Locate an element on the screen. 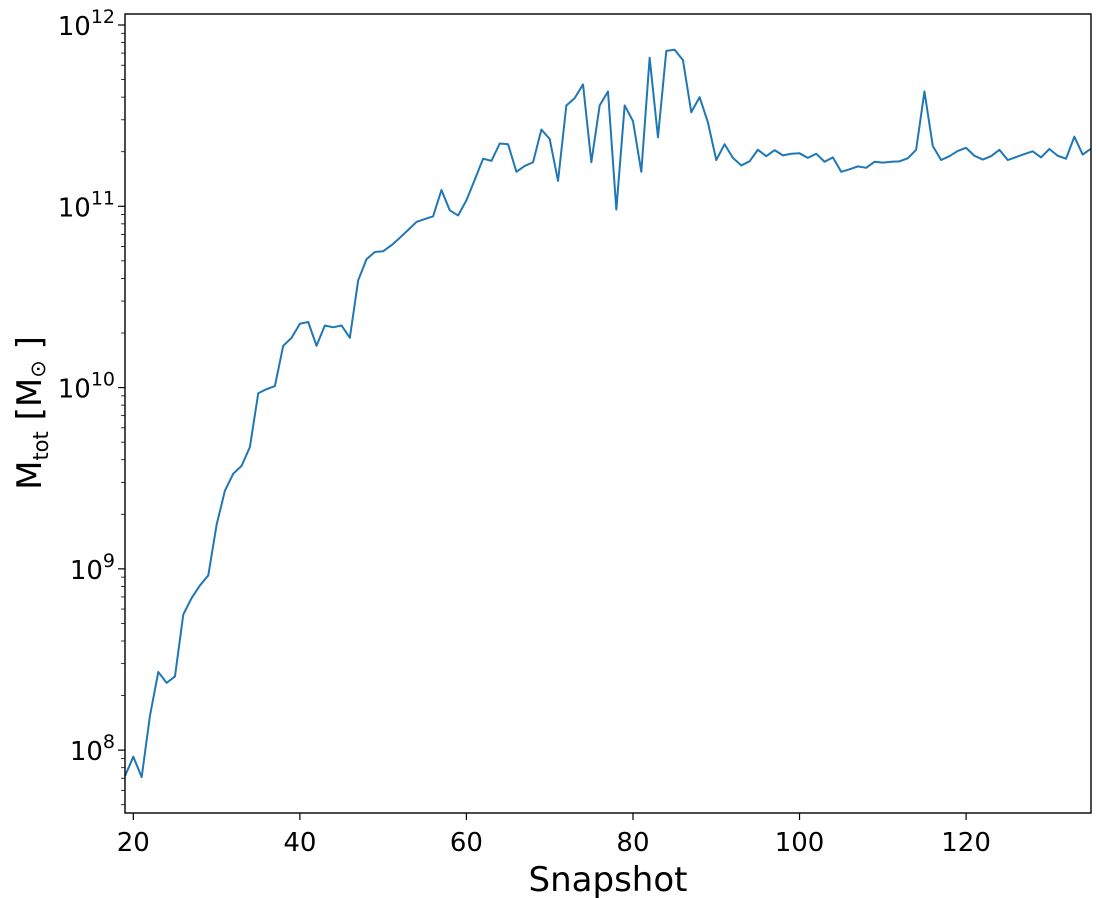 This screenshot has width=1096, height=898. x-tick-label: 20 is located at coordinates (133, 843).